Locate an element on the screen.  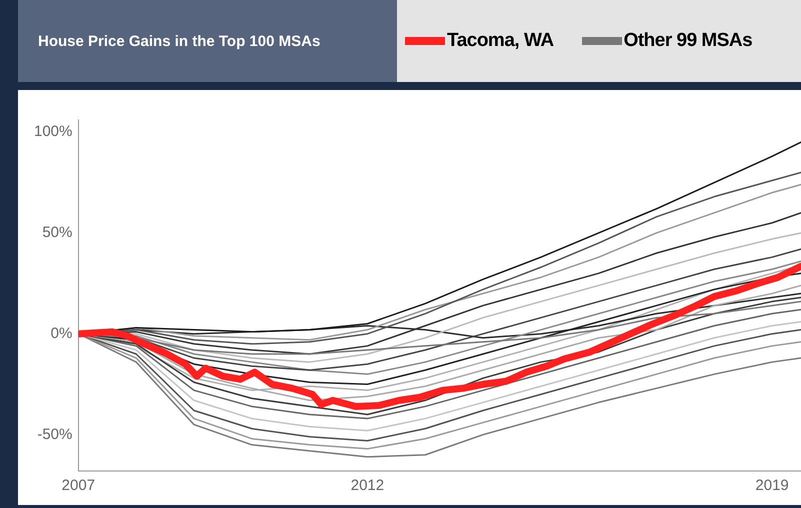
y-tick-label: 50% is located at coordinates (57, 233).